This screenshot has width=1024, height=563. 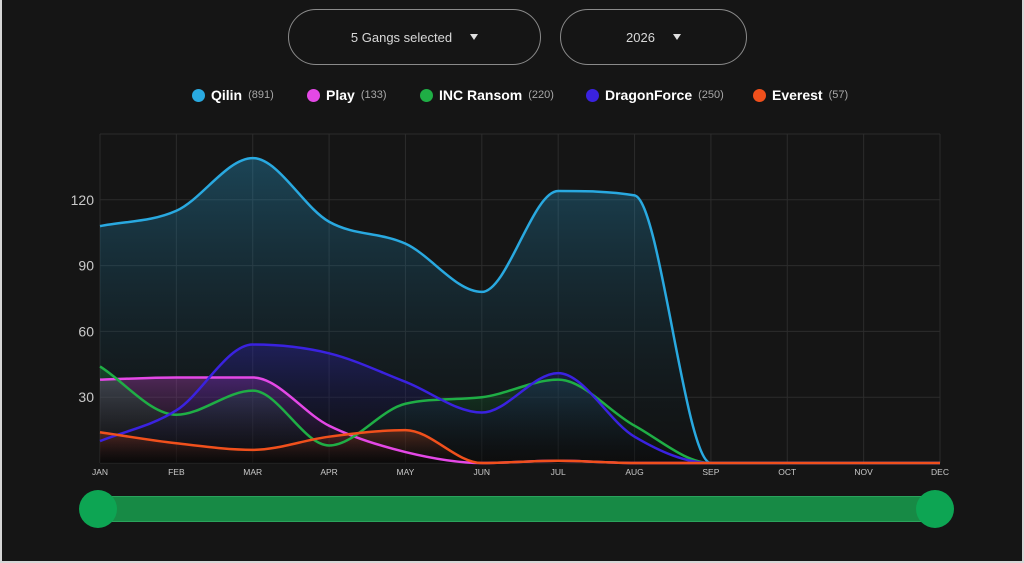 What do you see at coordinates (640, 37) in the screenshot?
I see `year-filter-label: 2026` at bounding box center [640, 37].